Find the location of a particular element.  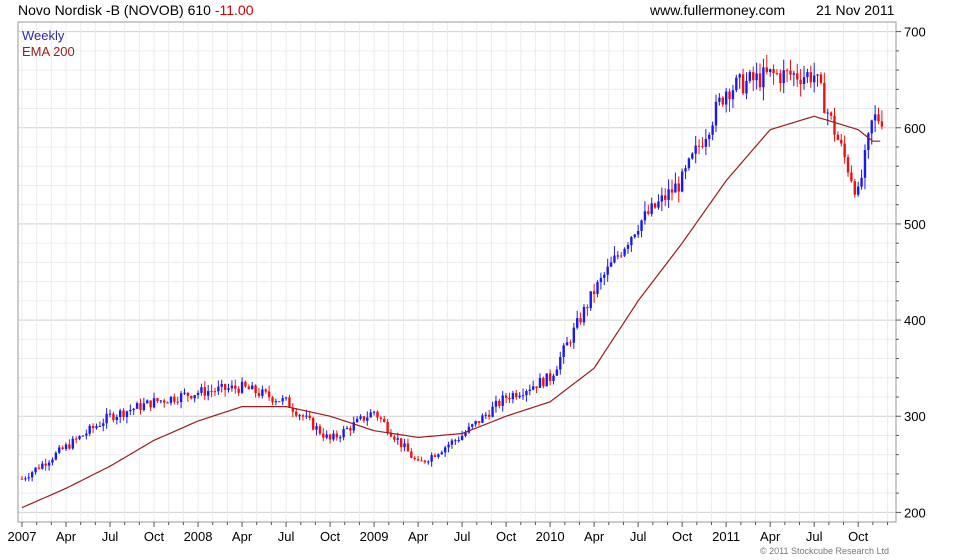

site-url: www.fullermoney.com is located at coordinates (718, 10).